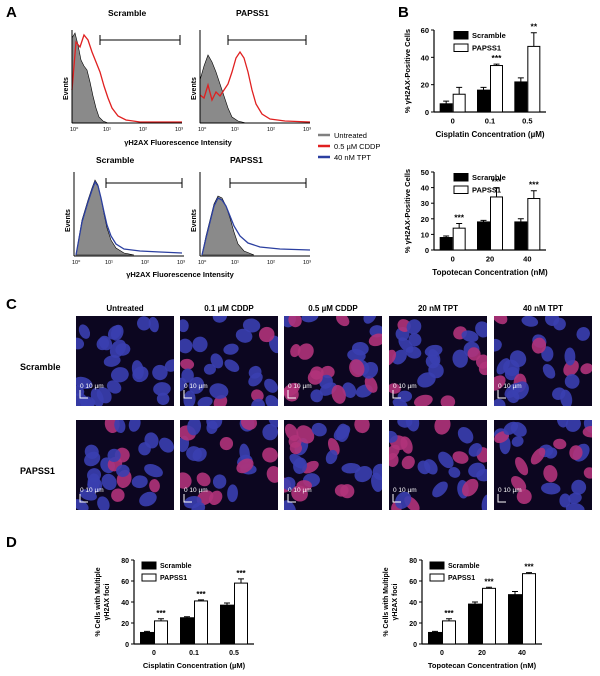 This screenshot has height=676, width=600. I want to click on micrograph-papss1-2: 0 10 µm, so click(333, 465).